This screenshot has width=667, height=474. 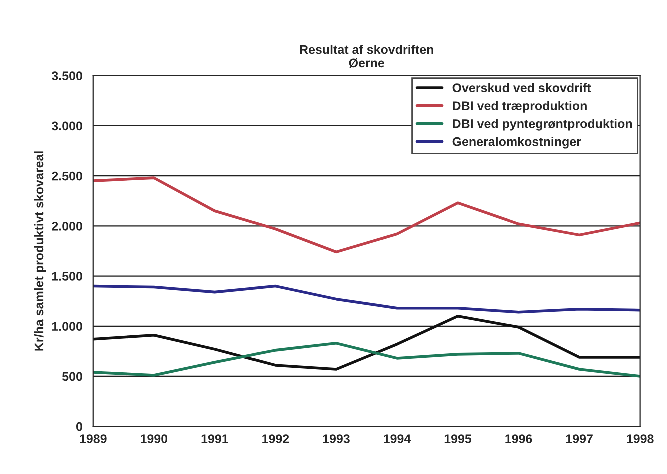 I want to click on x-tick-label: 1994, so click(x=398, y=439).